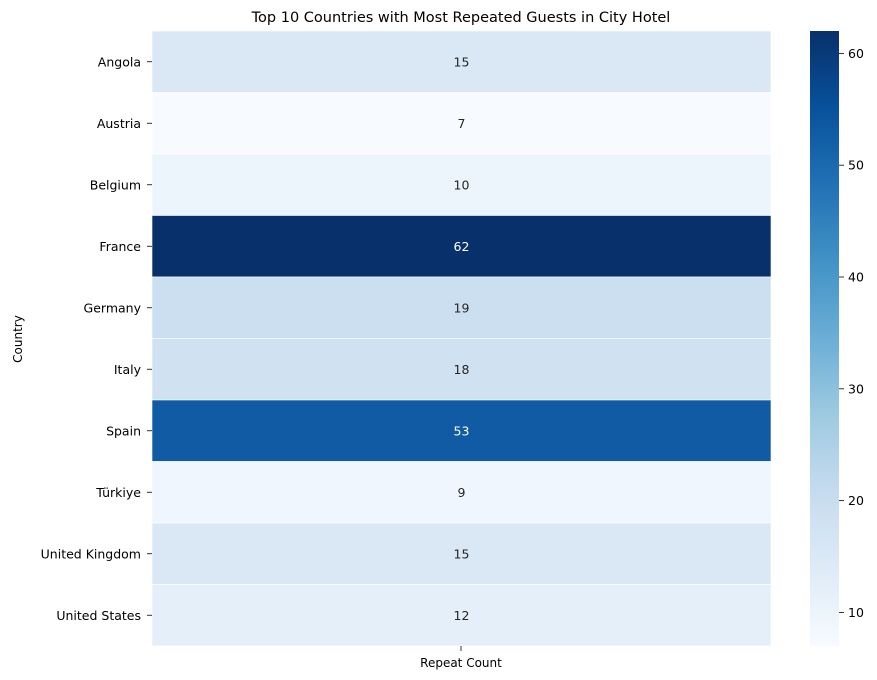 The image size is (877, 680). What do you see at coordinates (119, 123) in the screenshot?
I see `row-label: Austria` at bounding box center [119, 123].